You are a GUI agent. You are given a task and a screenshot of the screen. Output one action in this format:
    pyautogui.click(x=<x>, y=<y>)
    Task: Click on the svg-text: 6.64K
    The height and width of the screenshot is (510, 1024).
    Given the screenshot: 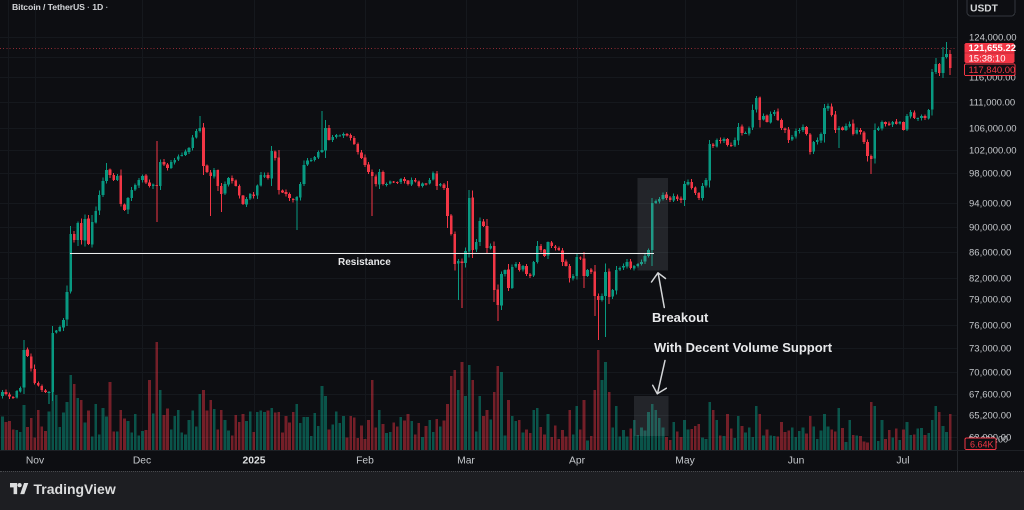 What is the action you would take?
    pyautogui.click(x=982, y=445)
    